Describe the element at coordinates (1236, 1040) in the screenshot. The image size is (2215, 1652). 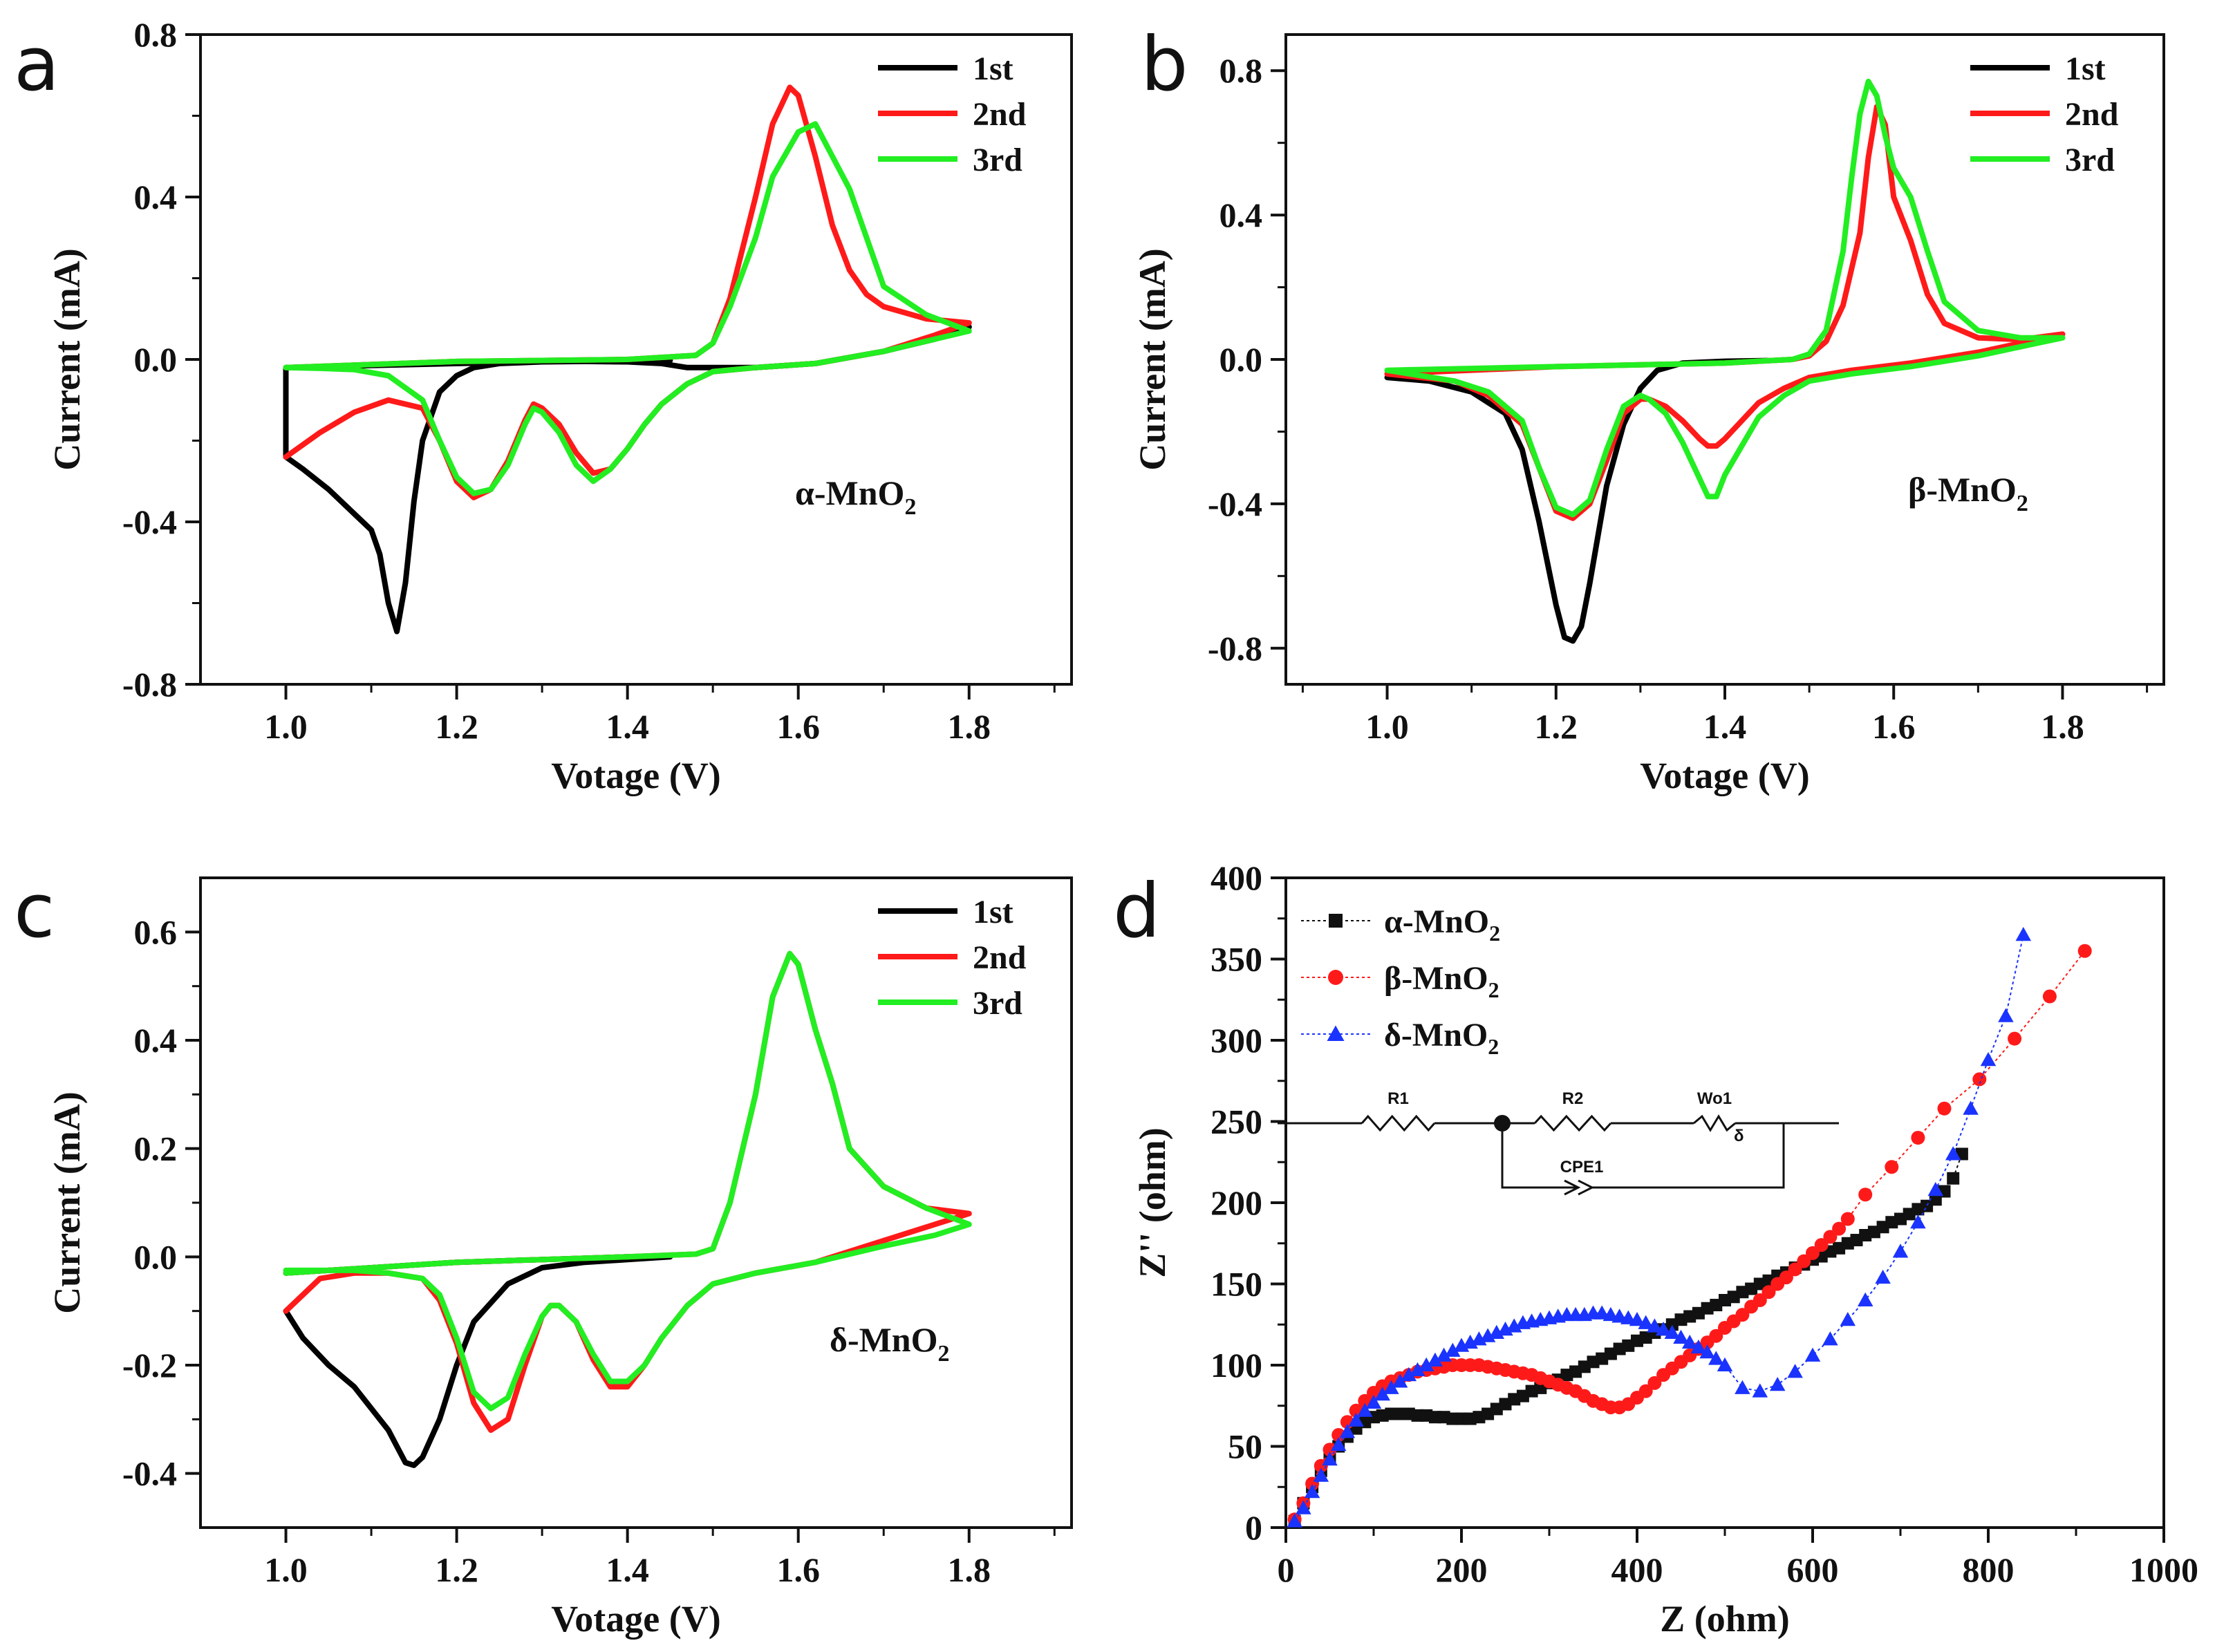
I see `y-tick-label: 300` at that location.